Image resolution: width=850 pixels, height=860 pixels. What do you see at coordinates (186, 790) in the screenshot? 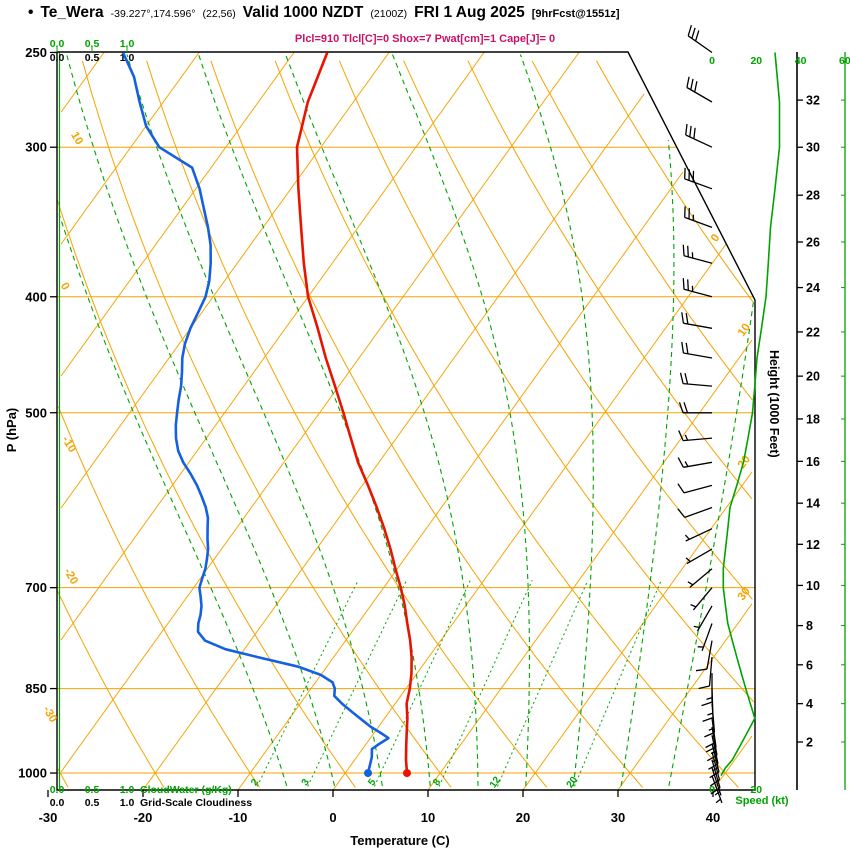
I see `svg-text: CloudWater (g/Kg)` at bounding box center [186, 790].